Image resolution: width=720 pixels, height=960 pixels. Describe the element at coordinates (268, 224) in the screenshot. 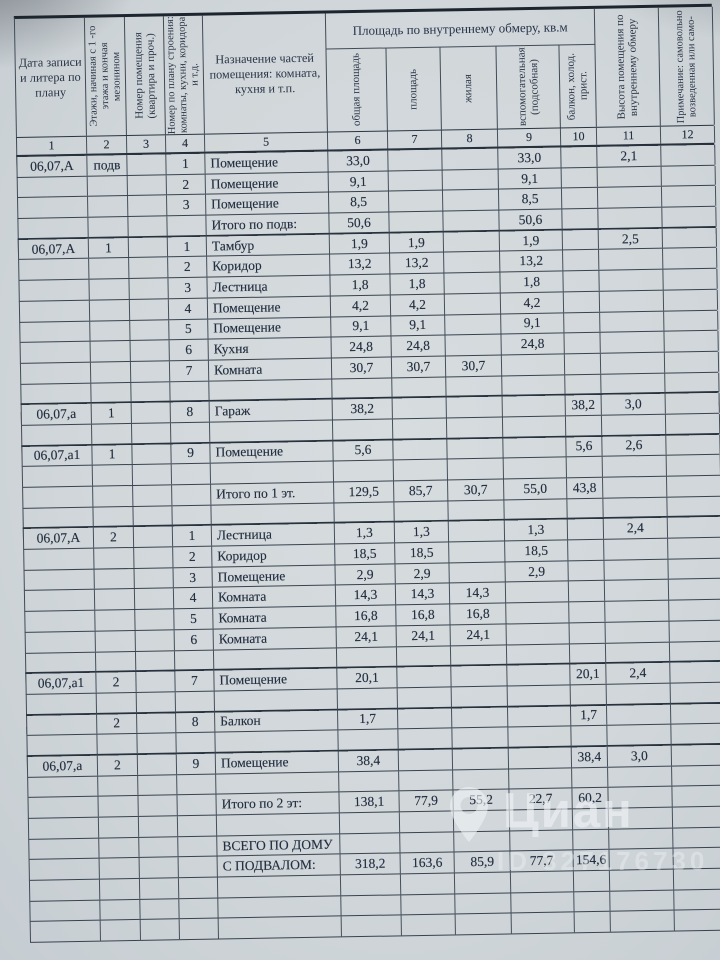

I see `table-cell: Итого по подв:` at that location.